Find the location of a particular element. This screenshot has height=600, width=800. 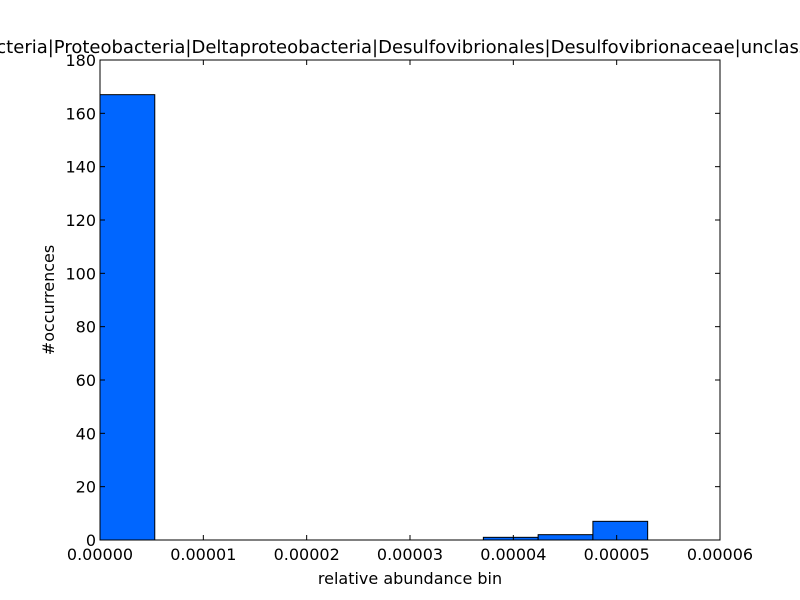

y-tick-label: 0 is located at coordinates (91, 540).